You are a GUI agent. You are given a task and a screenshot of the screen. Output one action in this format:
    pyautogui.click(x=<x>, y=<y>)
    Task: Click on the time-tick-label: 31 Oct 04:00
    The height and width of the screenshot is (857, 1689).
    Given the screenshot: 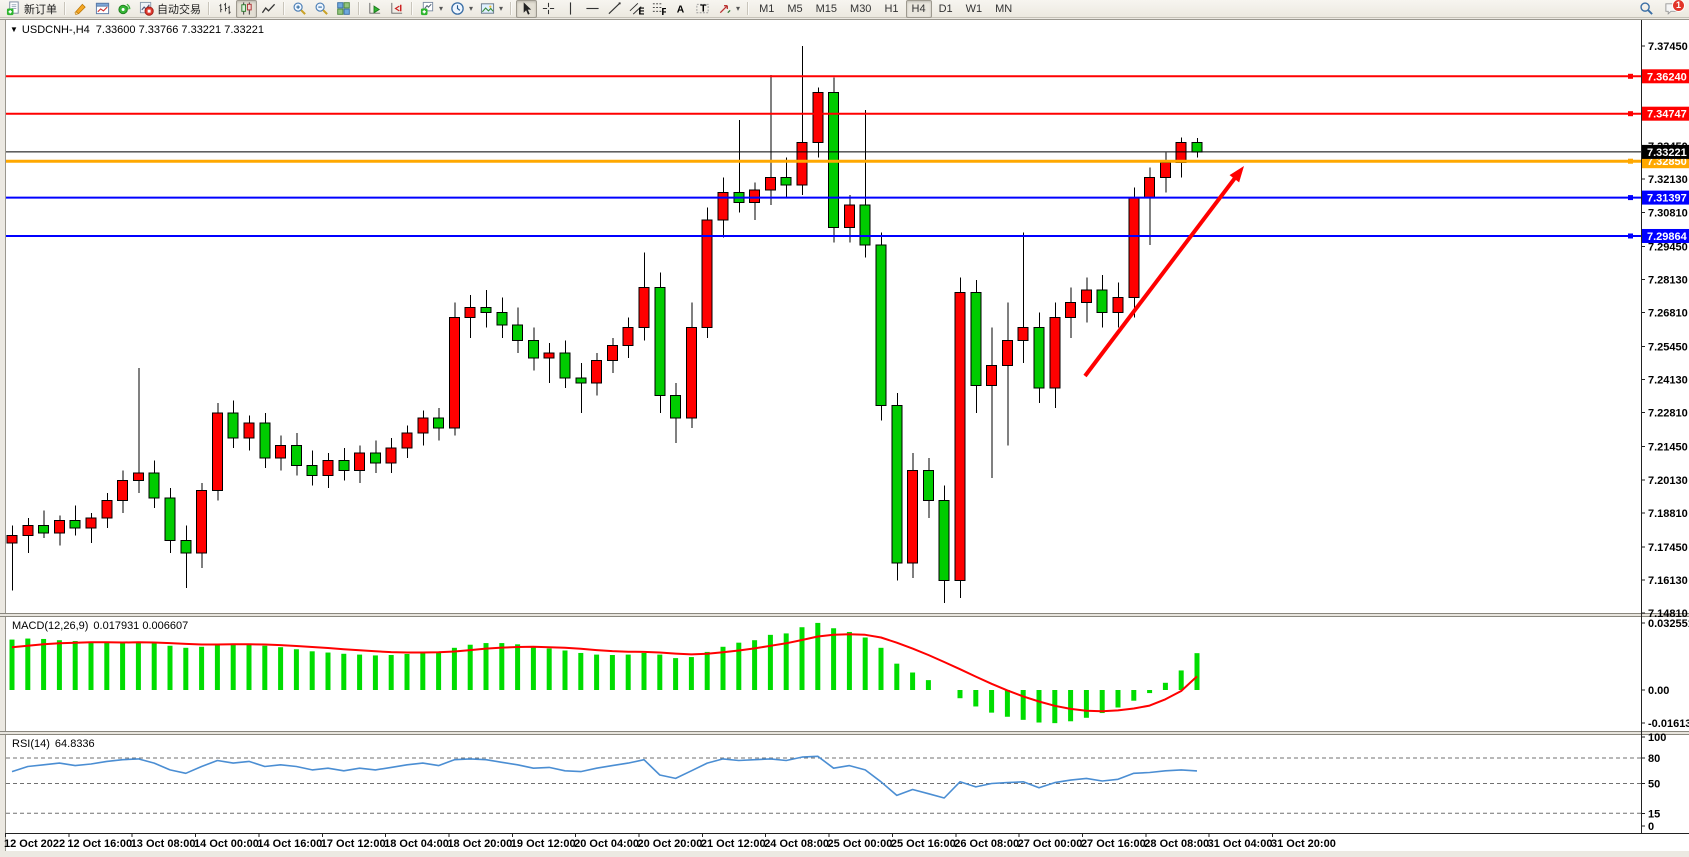 What is the action you would take?
    pyautogui.click(x=1240, y=844)
    